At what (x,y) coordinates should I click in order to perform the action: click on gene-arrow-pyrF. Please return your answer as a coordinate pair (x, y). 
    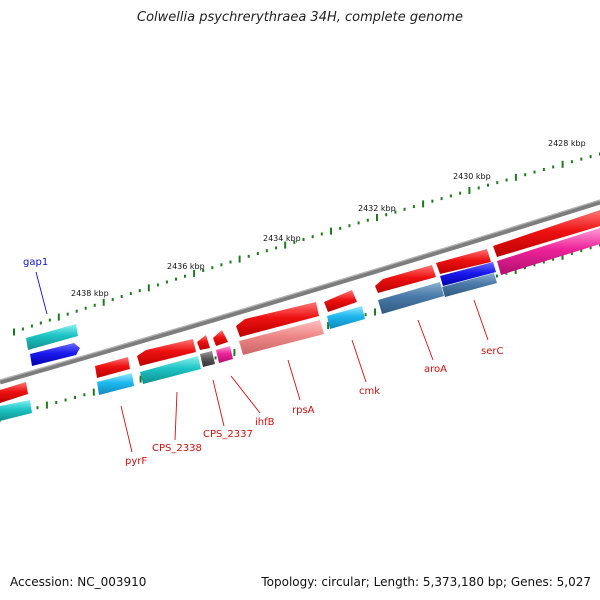
    Looking at the image, I should click on (112, 367).